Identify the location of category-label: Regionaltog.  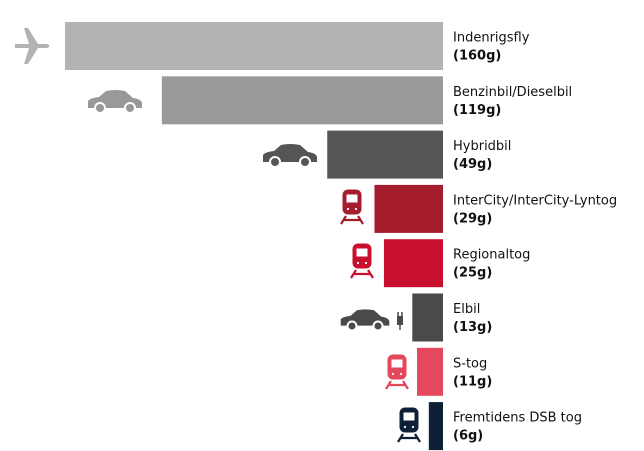
(491, 255).